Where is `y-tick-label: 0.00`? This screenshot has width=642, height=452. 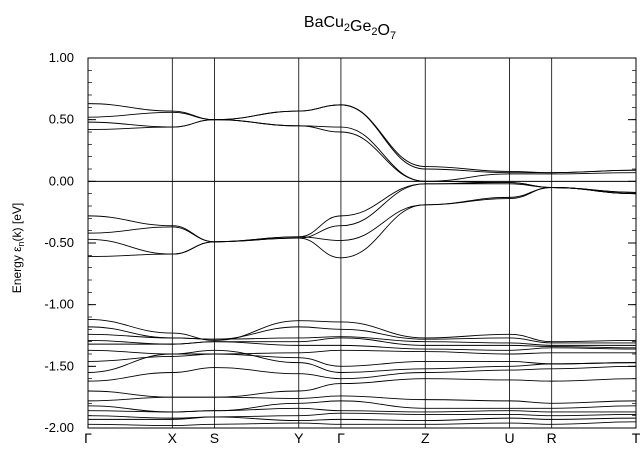 y-tick-label: 0.00 is located at coordinates (61, 180).